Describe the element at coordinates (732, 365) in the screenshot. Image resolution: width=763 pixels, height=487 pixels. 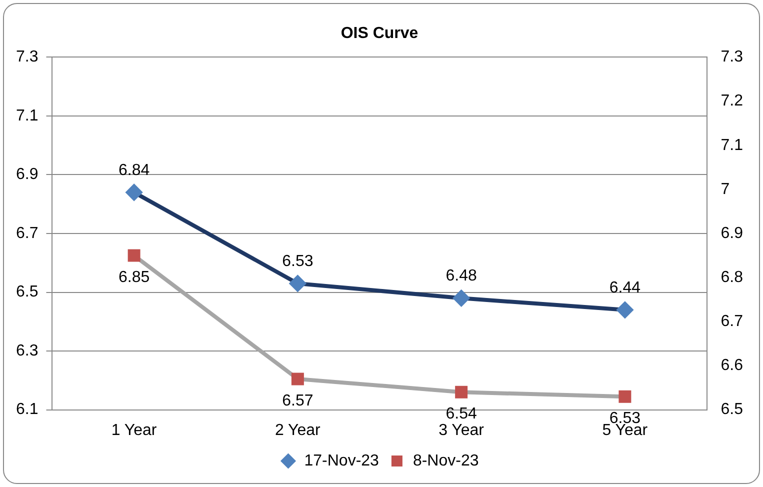
I see `y2-tick-label: 6.6` at that location.